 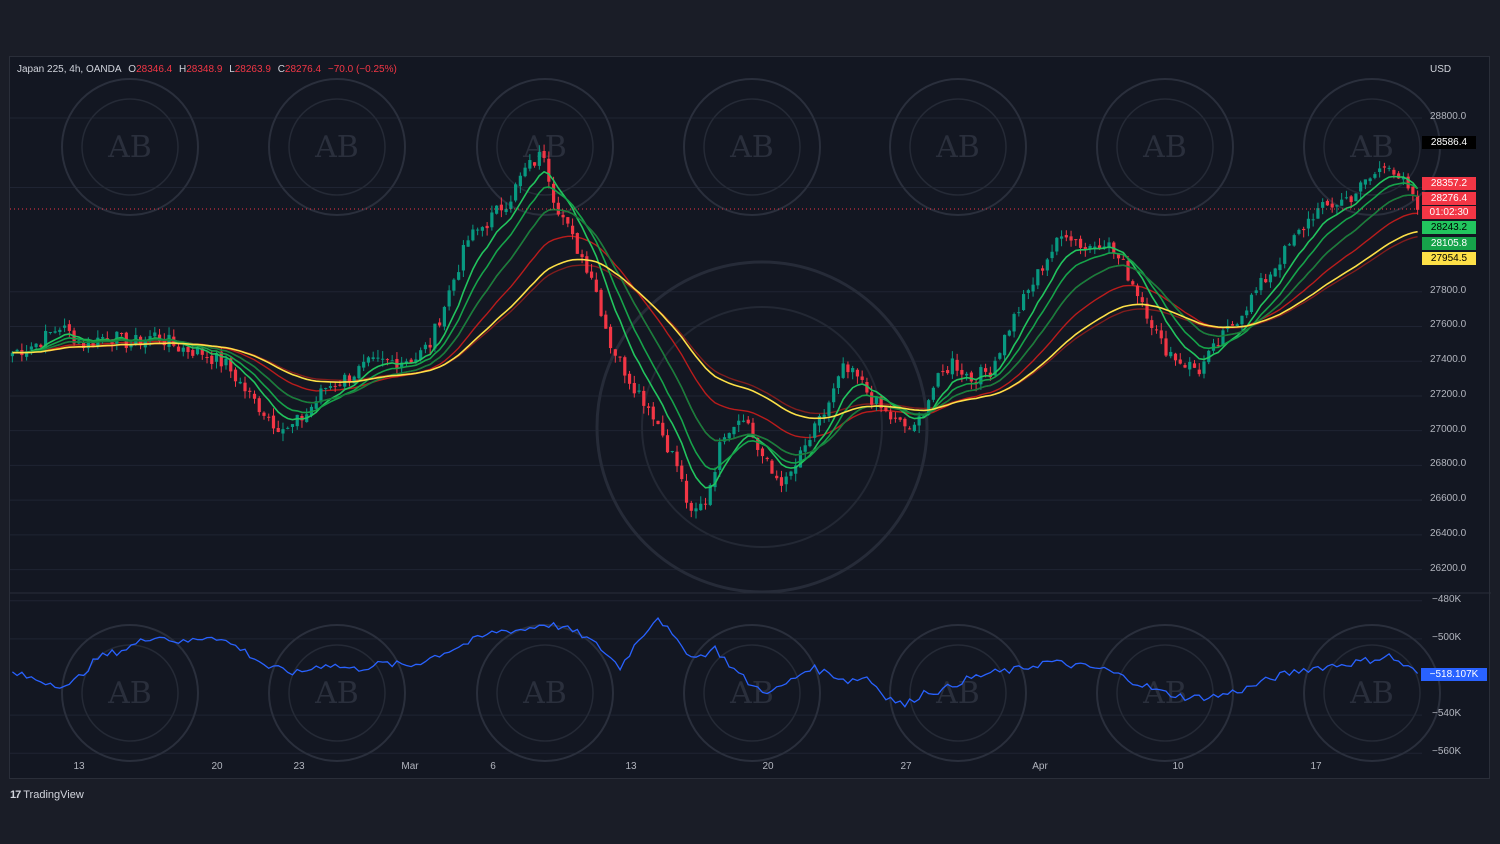 What do you see at coordinates (1448, 290) in the screenshot?
I see `price-tick-label: 27800.0` at bounding box center [1448, 290].